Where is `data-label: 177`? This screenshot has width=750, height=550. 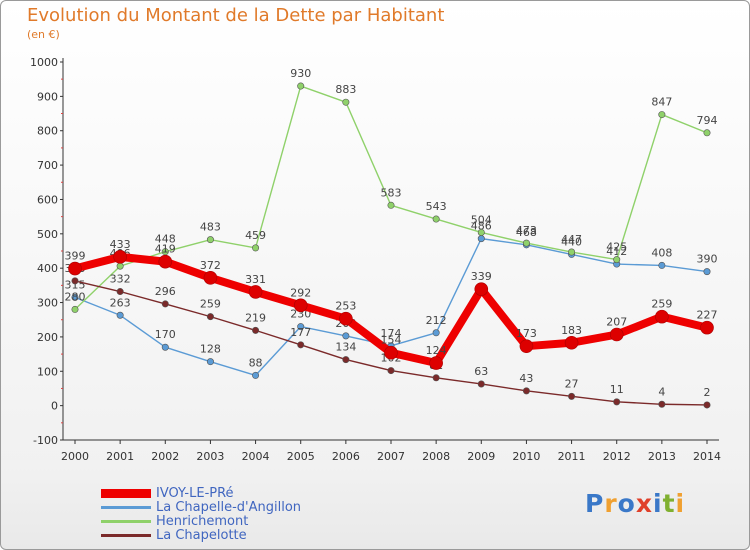 data-label: 177 is located at coordinates (300, 332).